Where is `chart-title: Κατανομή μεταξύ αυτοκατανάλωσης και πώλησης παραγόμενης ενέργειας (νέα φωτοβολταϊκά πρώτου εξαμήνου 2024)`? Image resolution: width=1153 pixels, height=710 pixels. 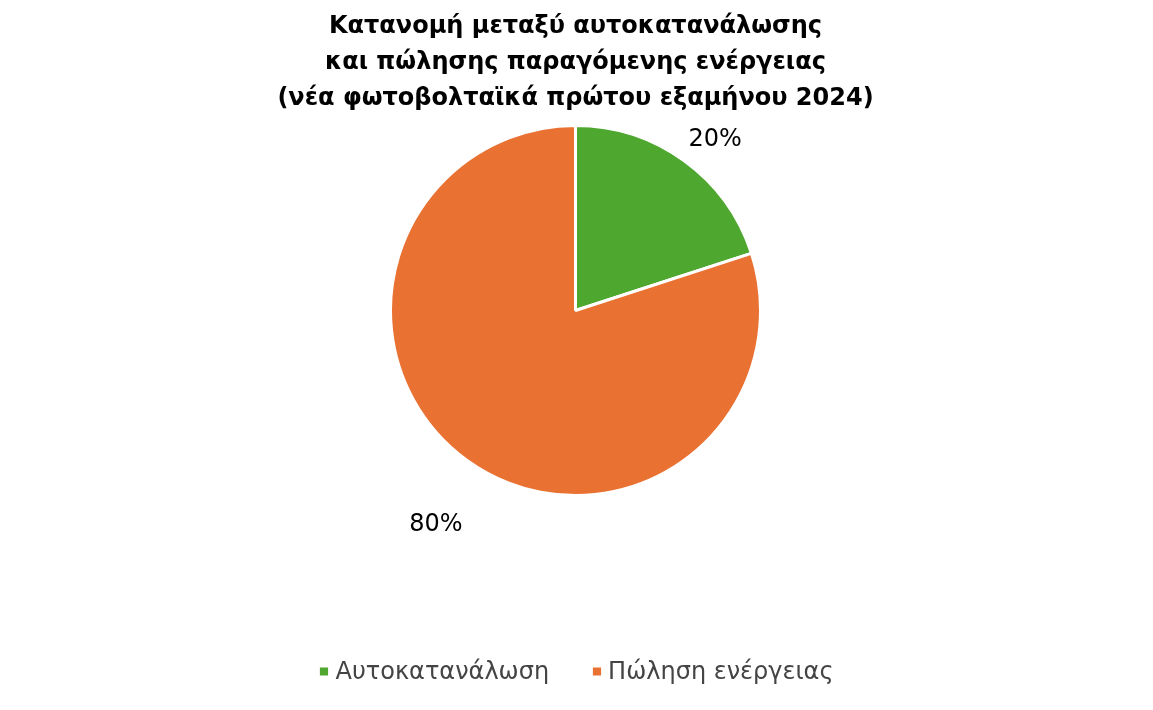 chart-title: Κατανομή μεταξύ αυτοκατανάλωσης και πώλησης παραγόμενης ενέργειας (νέα φωτοβολταϊκά πρώτου εξαμήνου 2024) is located at coordinates (575, 61).